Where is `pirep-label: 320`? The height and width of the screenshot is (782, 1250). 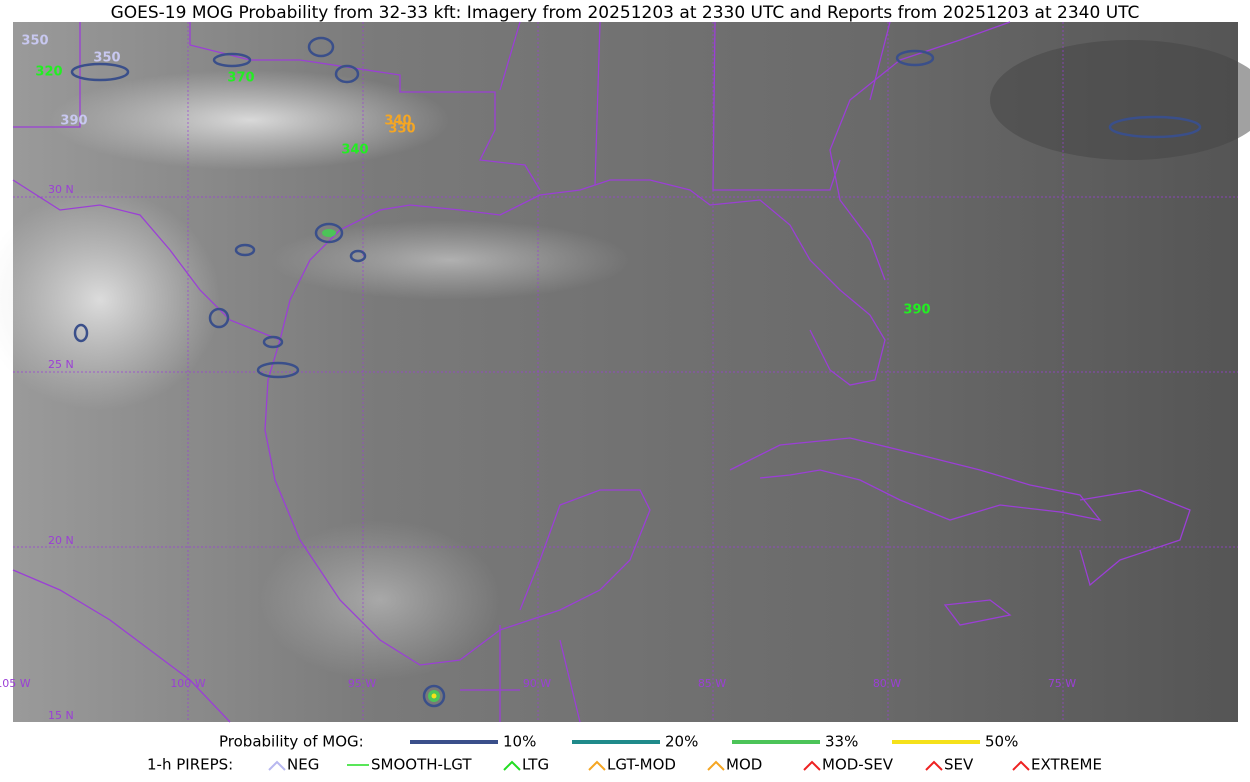 pirep-label: 320 is located at coordinates (48, 72).